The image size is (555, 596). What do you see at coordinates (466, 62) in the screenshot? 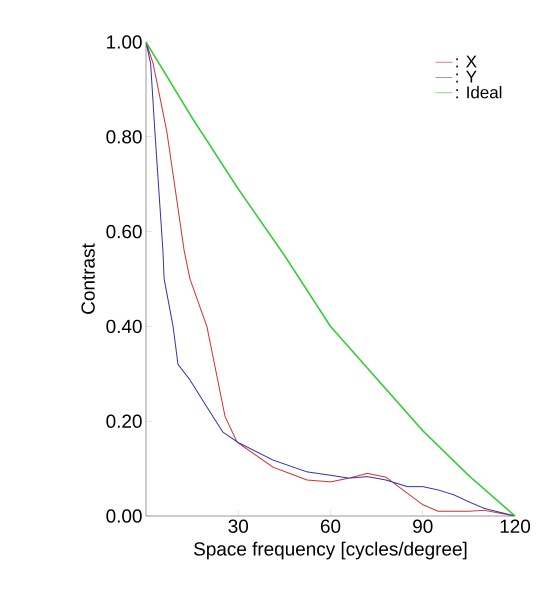
I see `legend-label: : X` at bounding box center [466, 62].